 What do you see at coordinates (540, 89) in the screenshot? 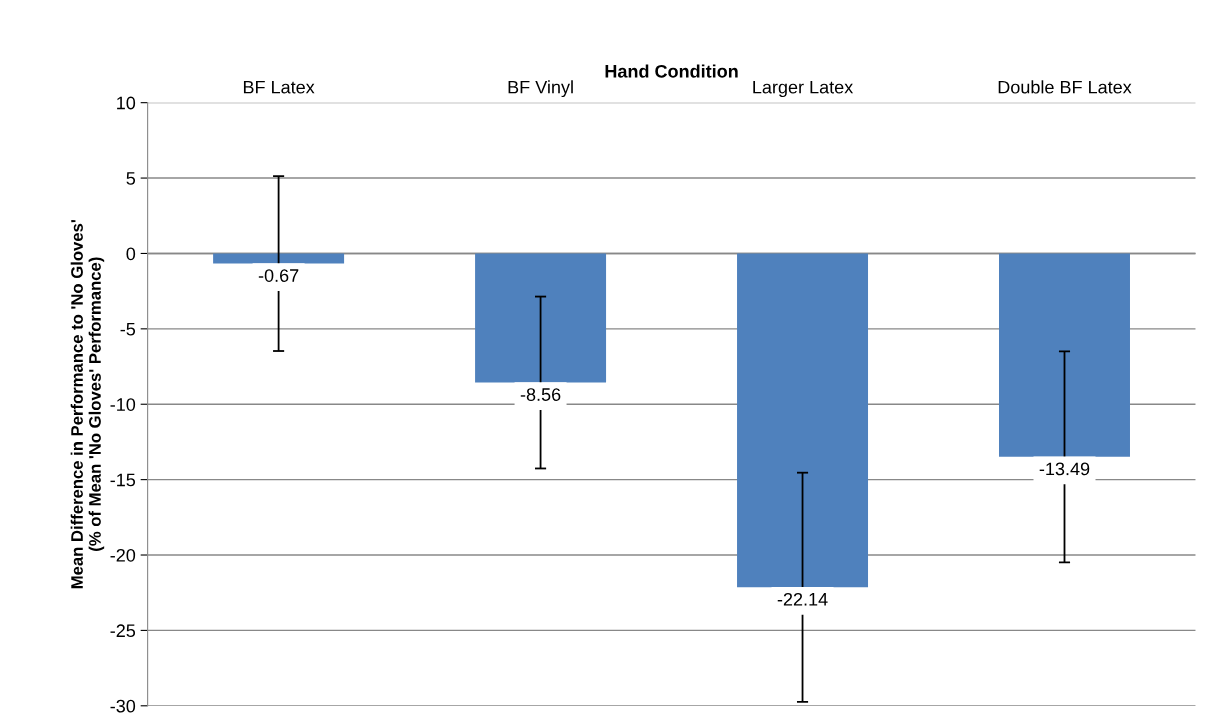
I see `x-tick-label: BF Vinyl` at bounding box center [540, 89].